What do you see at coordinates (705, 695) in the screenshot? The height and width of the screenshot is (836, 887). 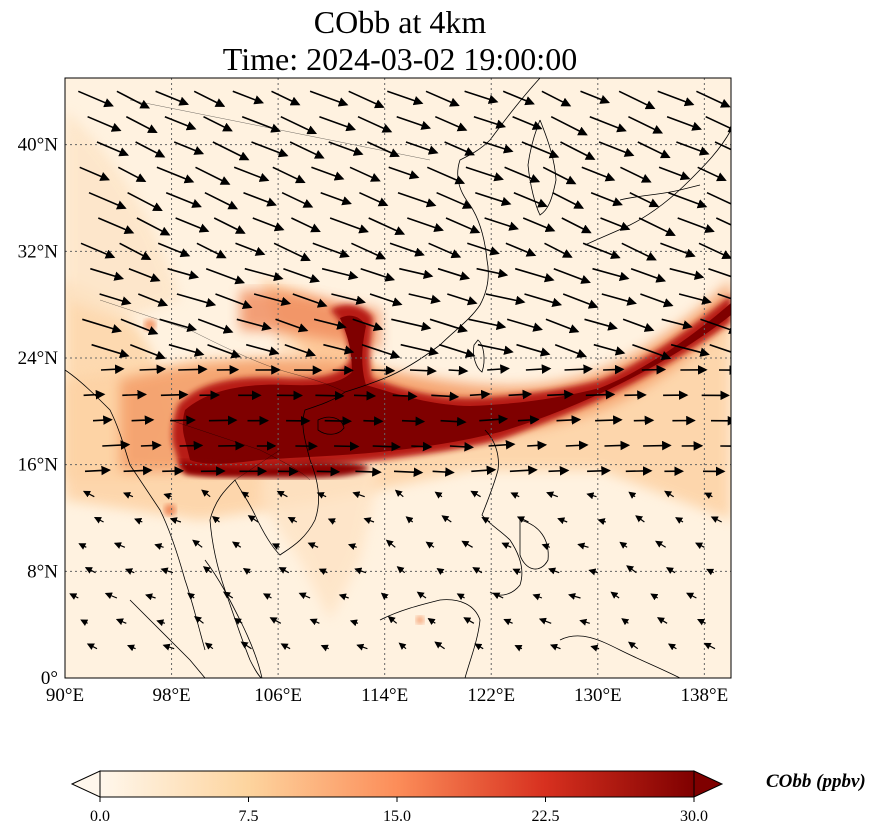 I see `lon-tick-label: 138°E` at bounding box center [705, 695].